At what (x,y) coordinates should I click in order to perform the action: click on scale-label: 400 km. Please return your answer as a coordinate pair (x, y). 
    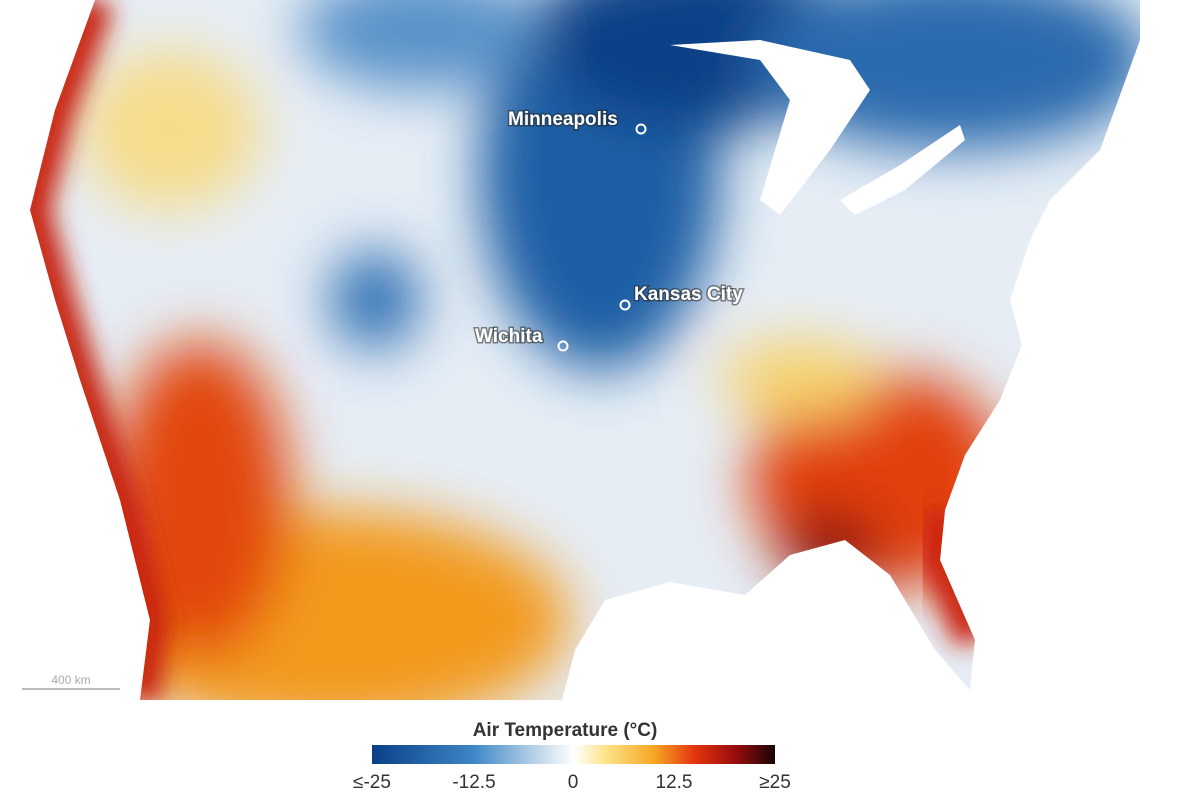
    Looking at the image, I should click on (70, 680).